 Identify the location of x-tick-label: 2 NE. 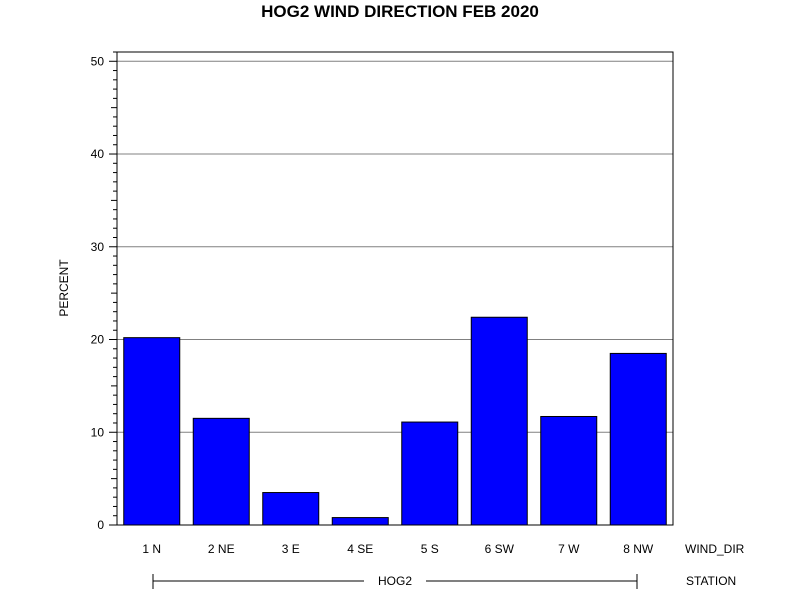
(221, 549).